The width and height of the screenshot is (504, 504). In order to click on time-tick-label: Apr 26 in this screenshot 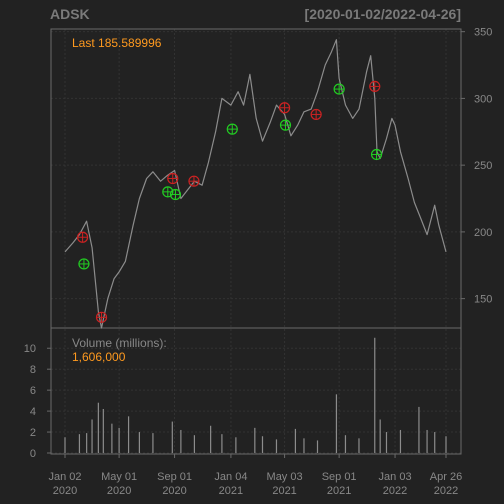, I will do `click(446, 477)`.